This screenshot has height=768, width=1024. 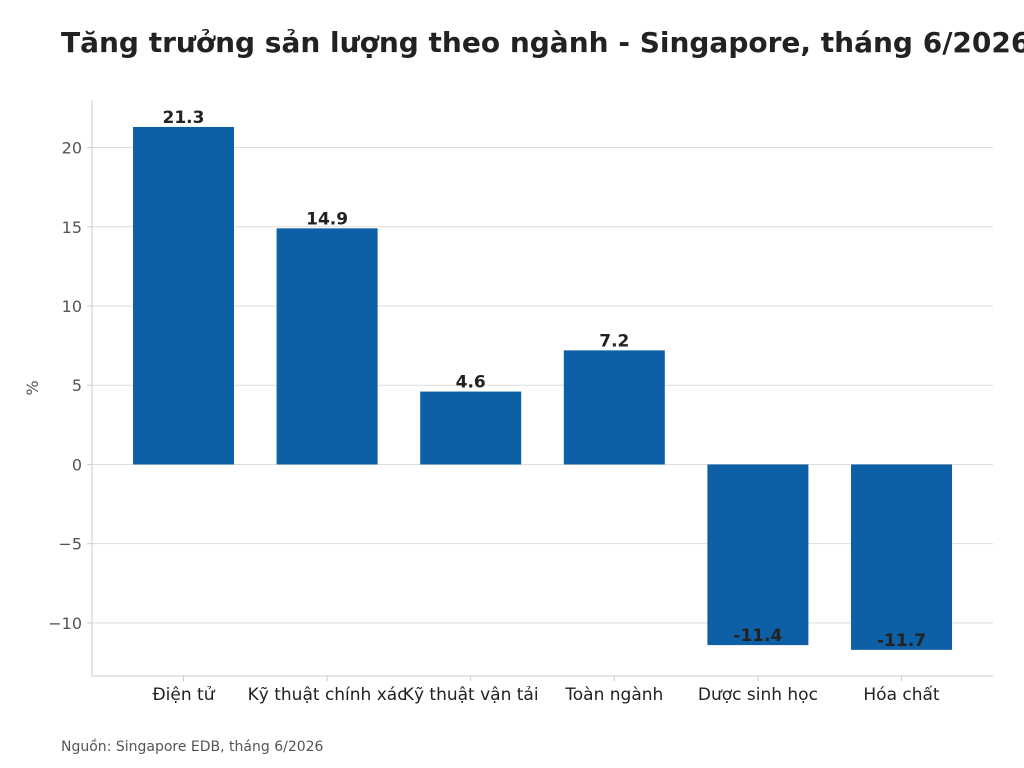 What do you see at coordinates (72, 148) in the screenshot?
I see `y-tick-label: 20` at bounding box center [72, 148].